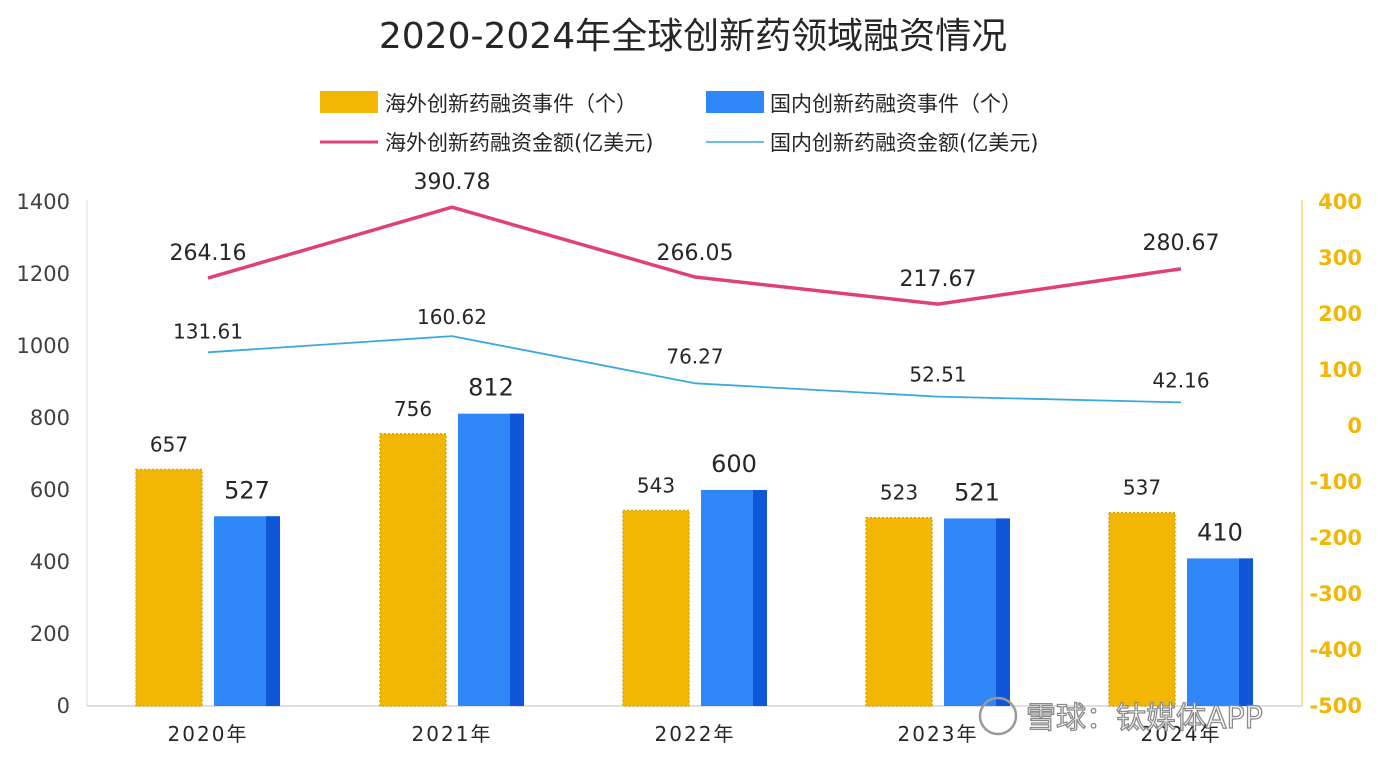  Describe the element at coordinates (43, 454) in the screenshot. I see `left-axis-ticks: 0 200 400 600 800 1000 1200 1400` at that location.